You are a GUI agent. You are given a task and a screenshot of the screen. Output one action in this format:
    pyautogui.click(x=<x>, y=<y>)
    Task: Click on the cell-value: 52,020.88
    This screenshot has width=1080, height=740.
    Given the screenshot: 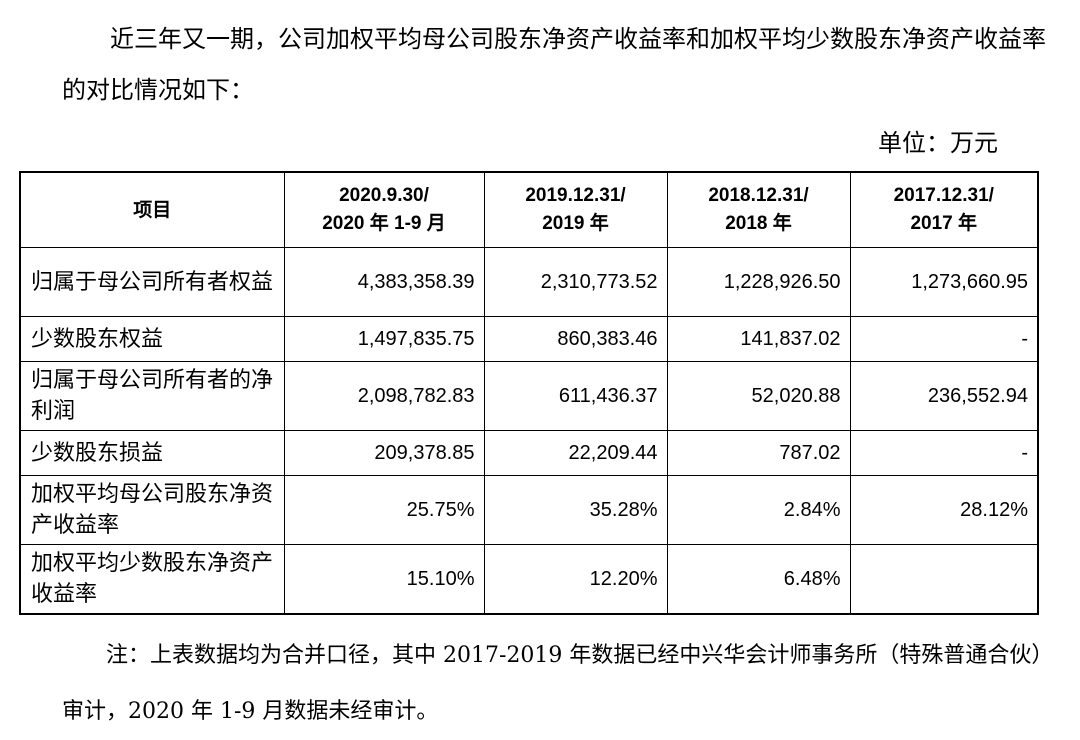 What is the action you would take?
    pyautogui.click(x=758, y=396)
    